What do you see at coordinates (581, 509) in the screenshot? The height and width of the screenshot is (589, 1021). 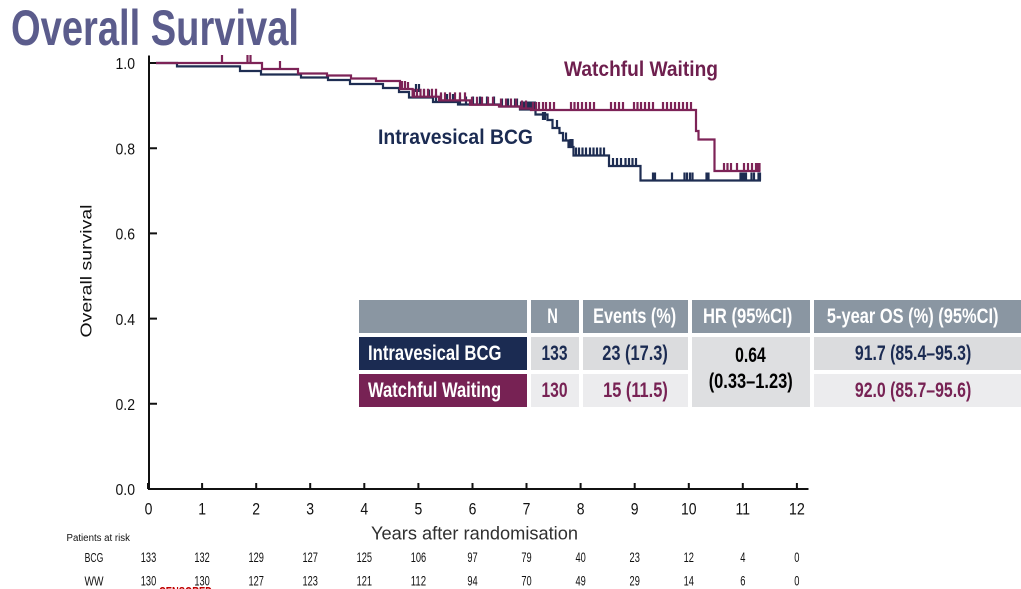 I see `svg-text: 8` at bounding box center [581, 509].